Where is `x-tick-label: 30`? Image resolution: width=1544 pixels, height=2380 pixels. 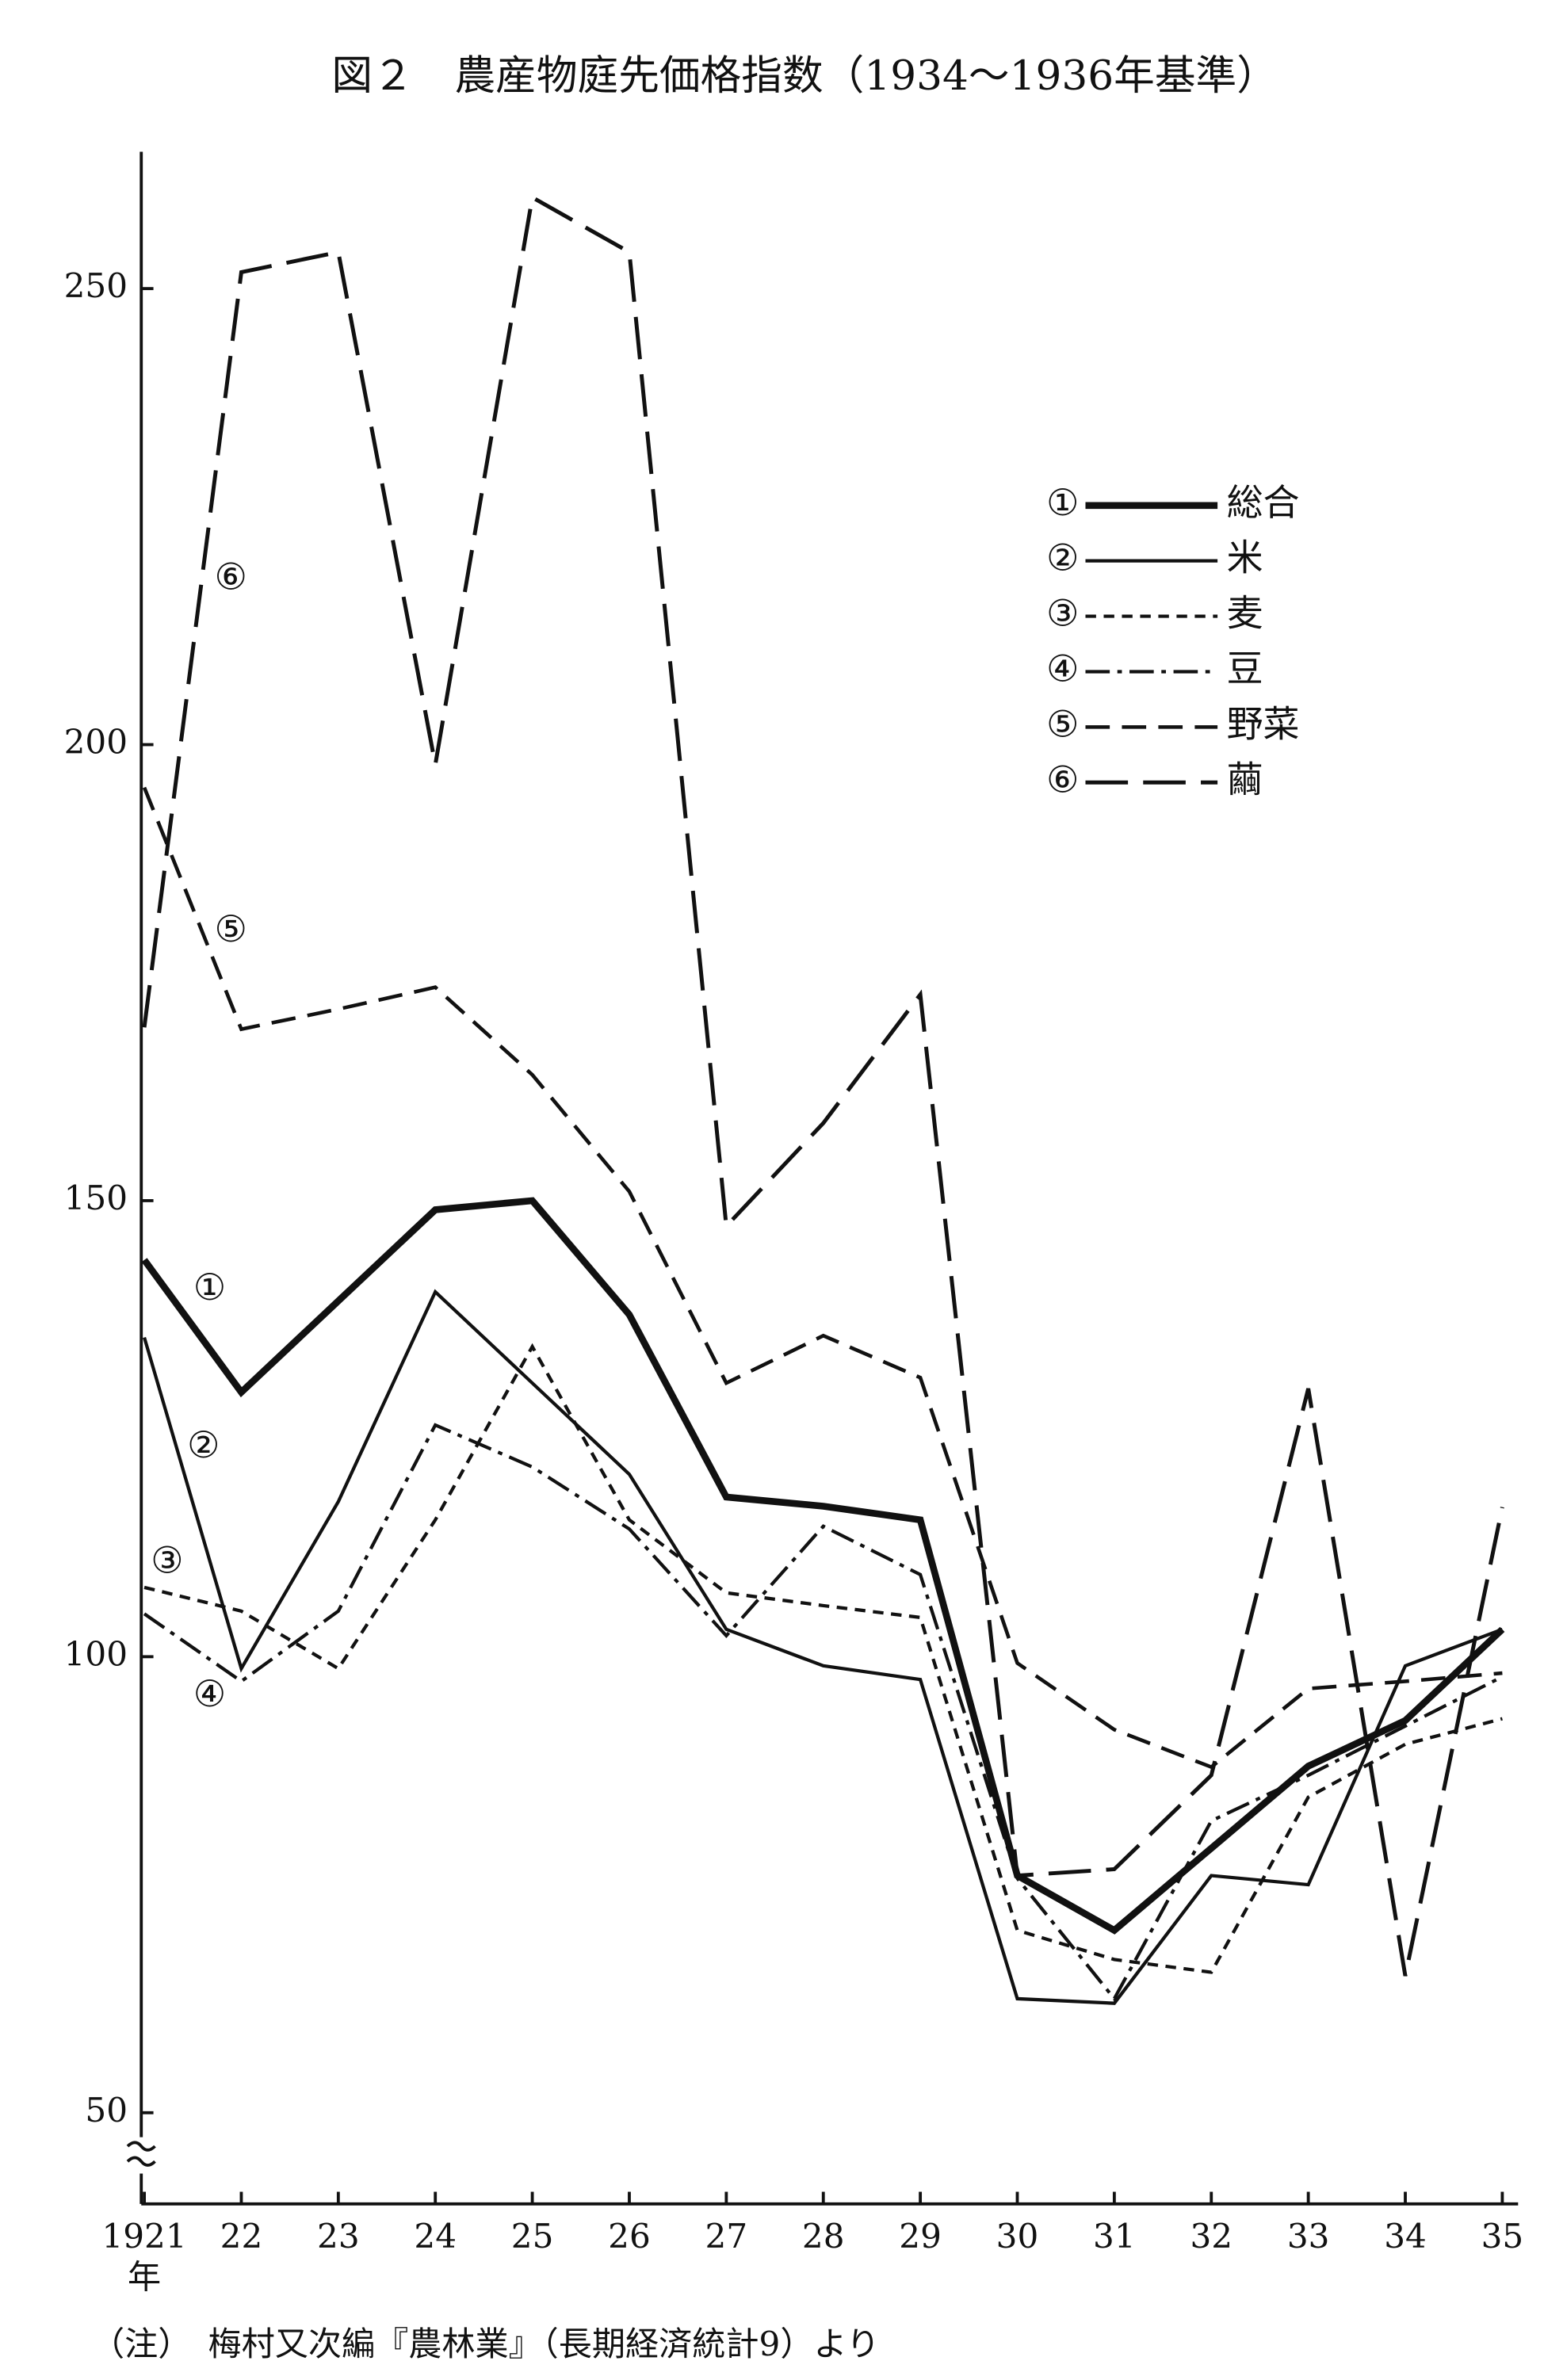
x-tick-label: 30 is located at coordinates (1018, 2236).